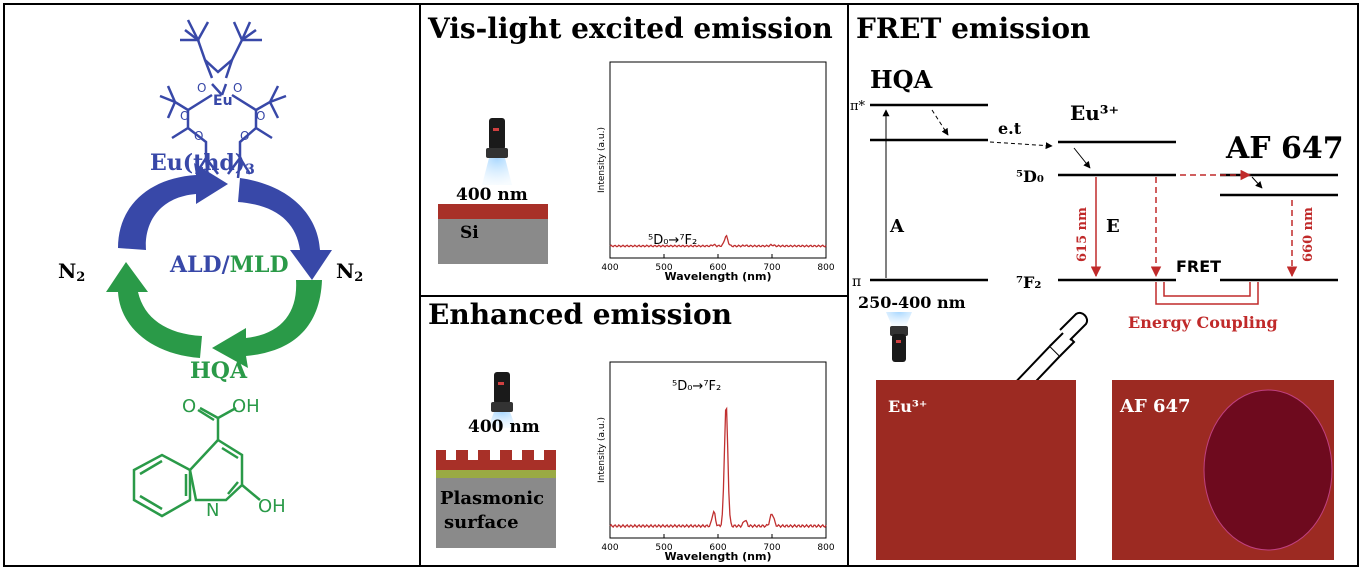  I want to click on energy-transfer-arrow, so click(1021, 145).